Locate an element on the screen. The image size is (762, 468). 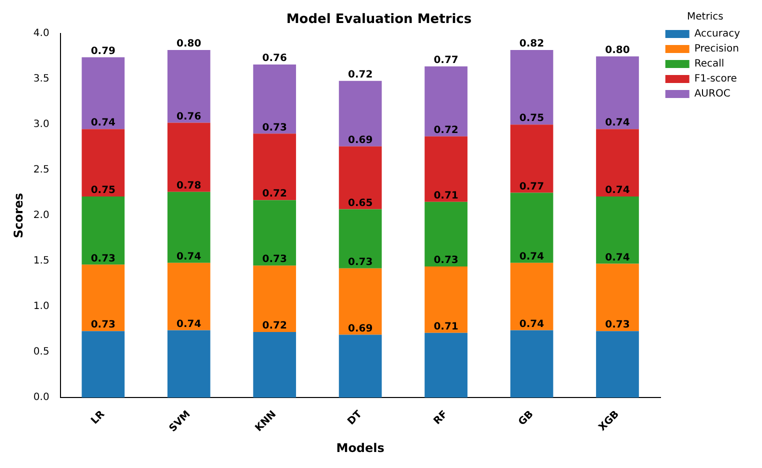
x-tick-label: GB is located at coordinates (526, 418).